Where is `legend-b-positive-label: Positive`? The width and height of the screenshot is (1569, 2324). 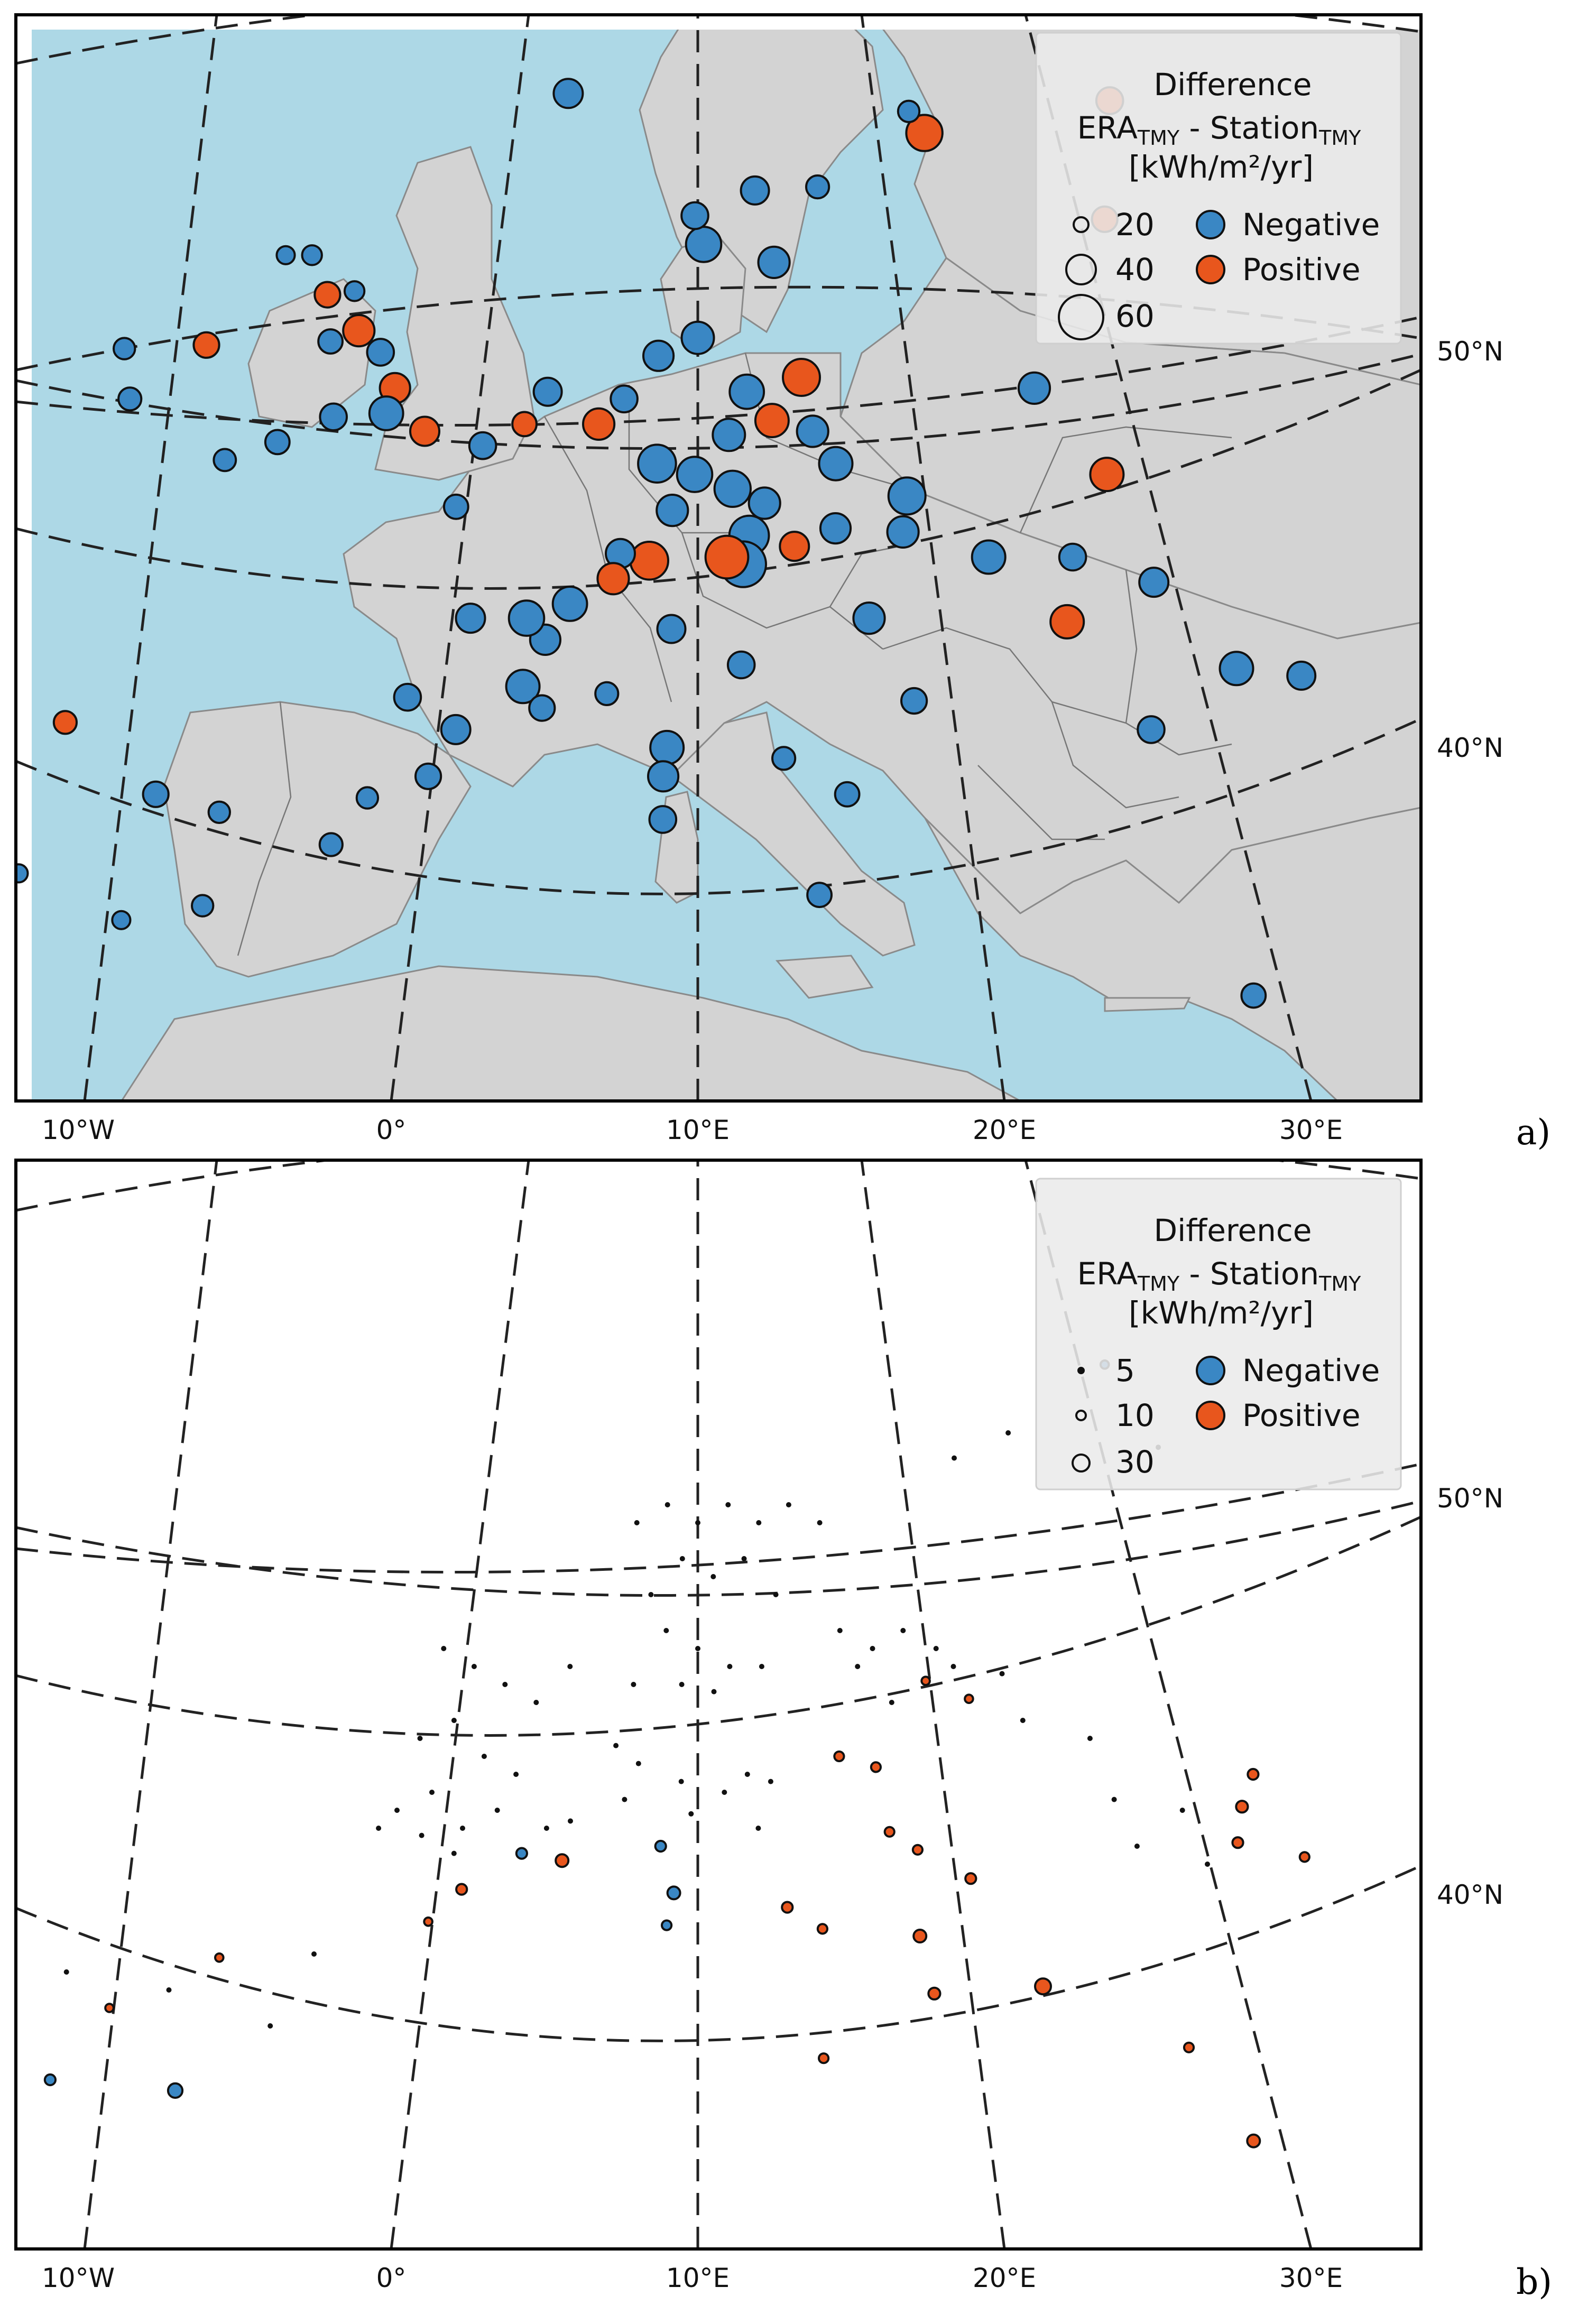
legend-b-positive-label: Positive is located at coordinates (1301, 1415).